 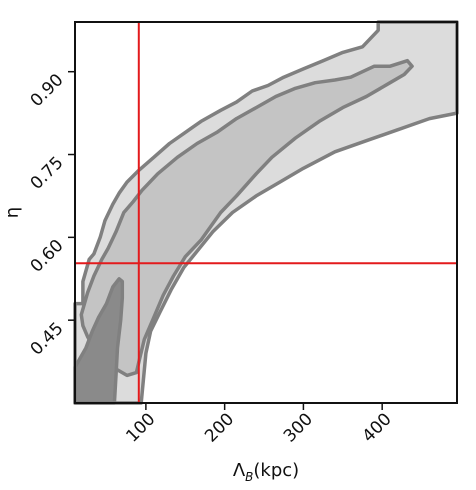 I want to click on y-tick-label: 0.45, so click(x=47, y=339).